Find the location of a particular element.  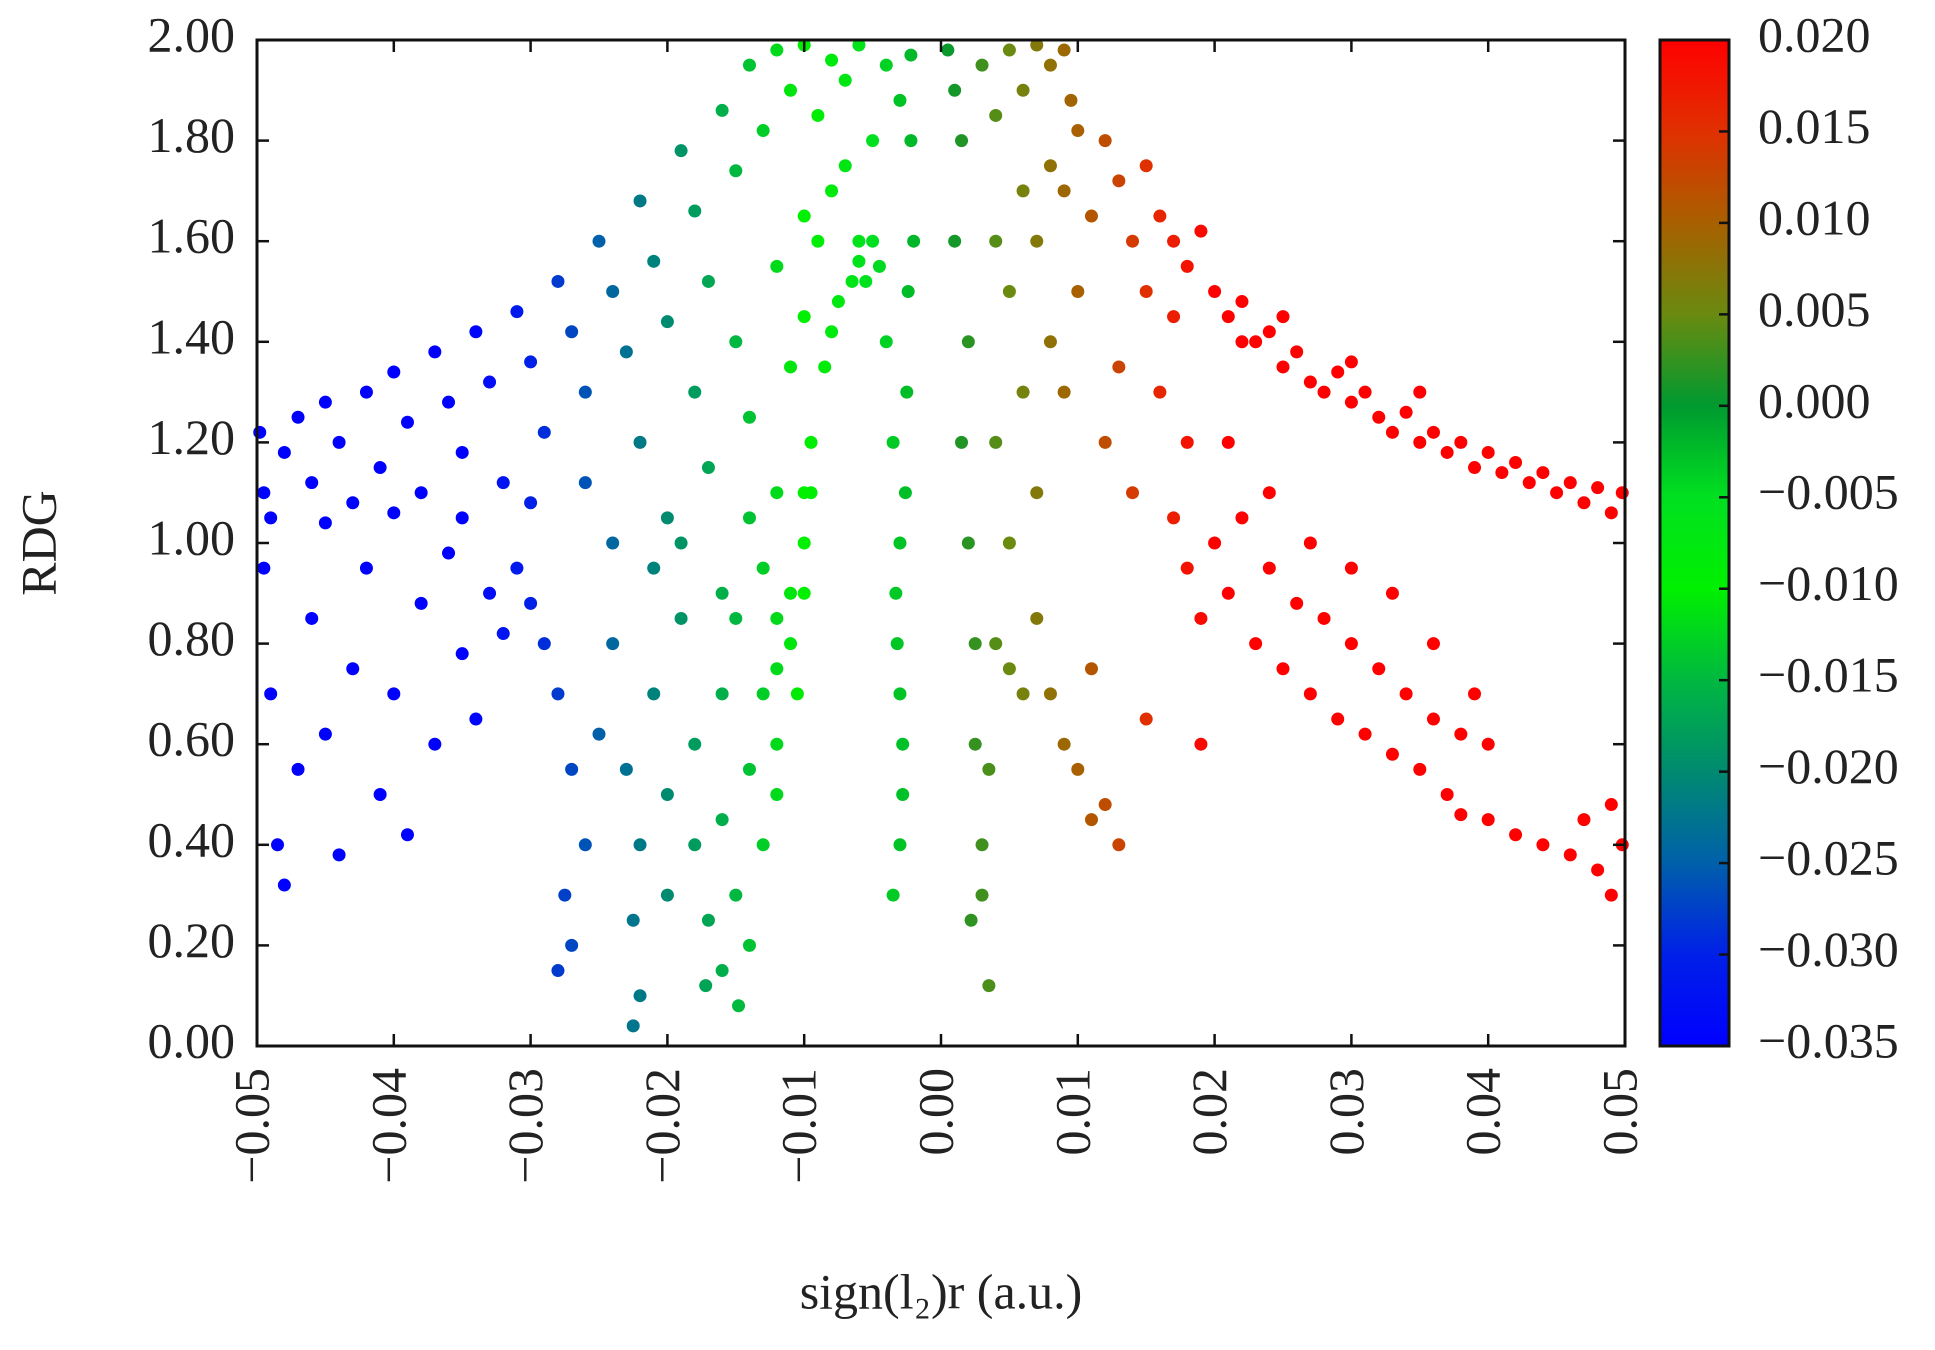

y-tick-label: 1.00 is located at coordinates (192, 537).